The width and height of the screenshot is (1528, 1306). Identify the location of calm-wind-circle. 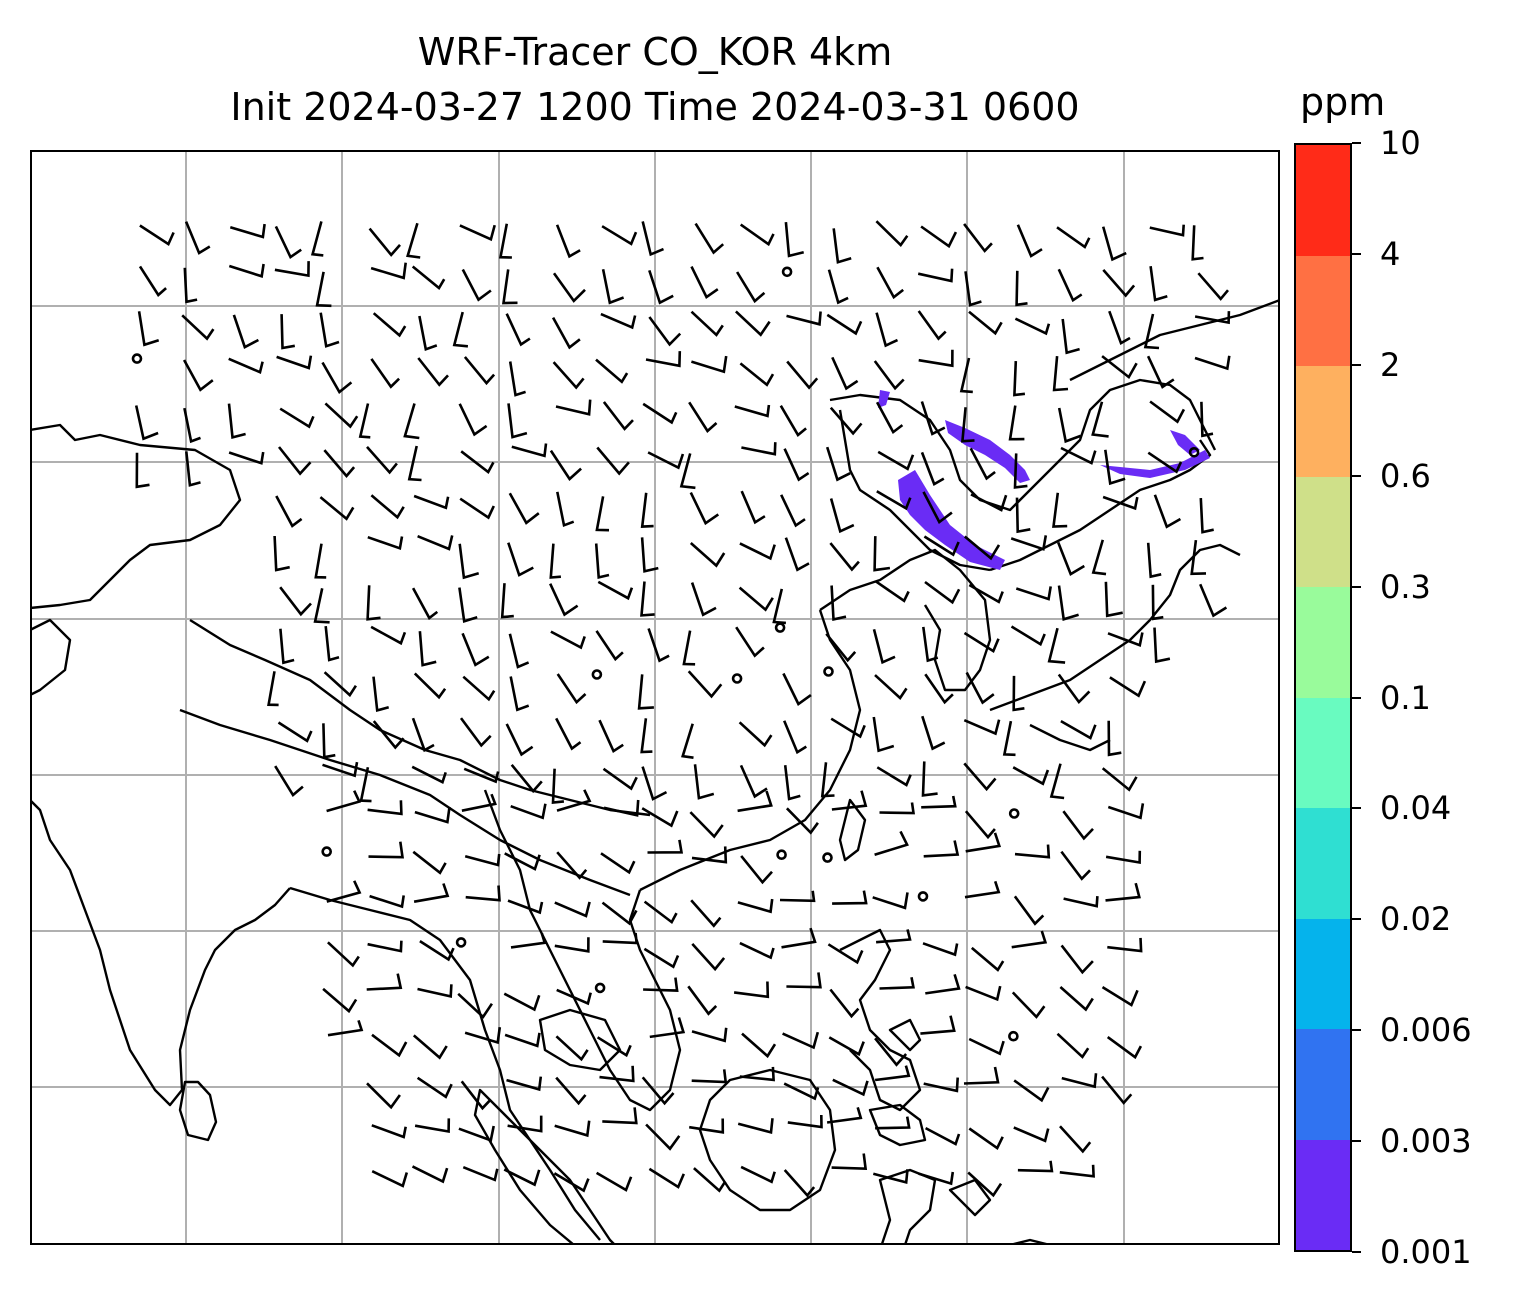
(137, 358).